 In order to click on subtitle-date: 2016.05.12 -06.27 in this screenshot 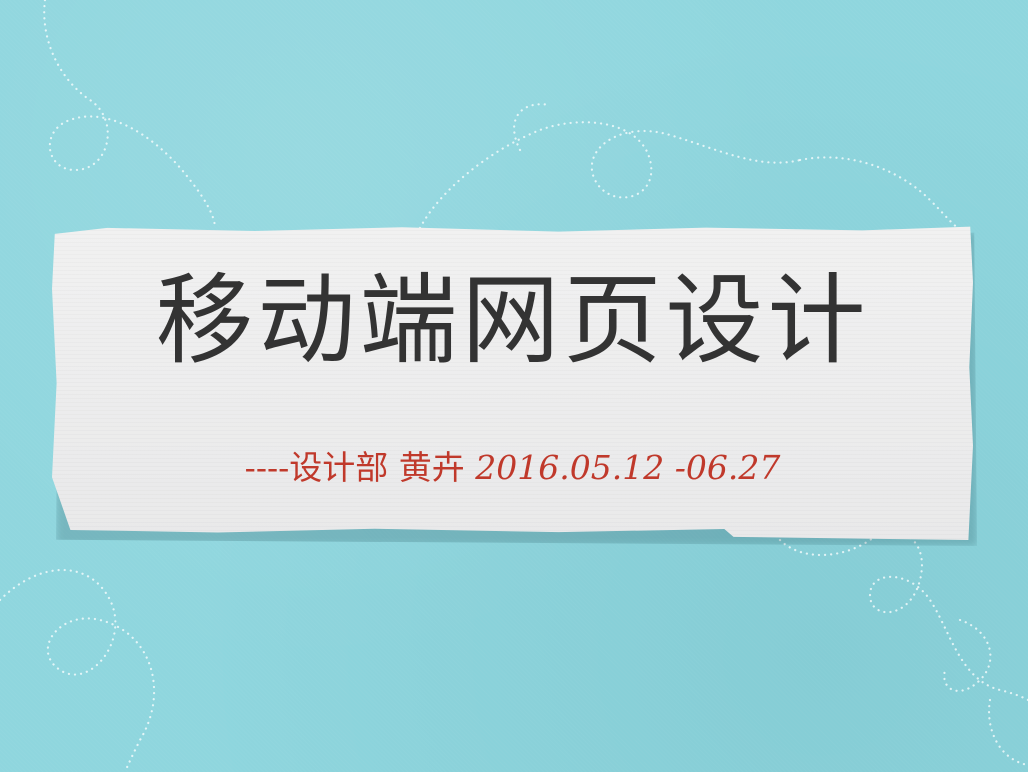, I will do `click(628, 467)`.